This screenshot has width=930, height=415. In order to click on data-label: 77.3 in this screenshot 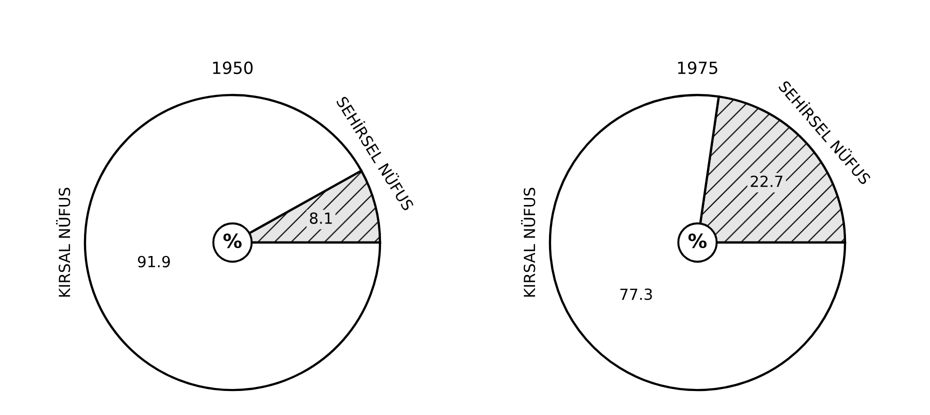, I will do `click(636, 294)`.